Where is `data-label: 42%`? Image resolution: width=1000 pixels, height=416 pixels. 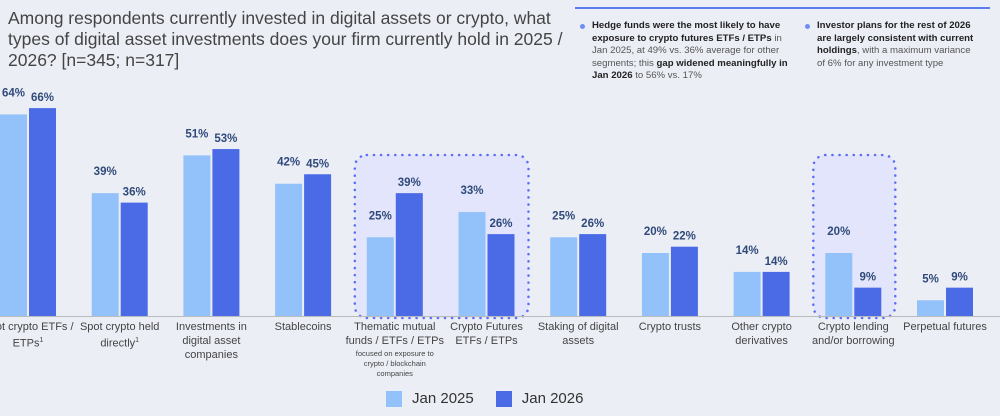
data-label: 42% is located at coordinates (288, 163).